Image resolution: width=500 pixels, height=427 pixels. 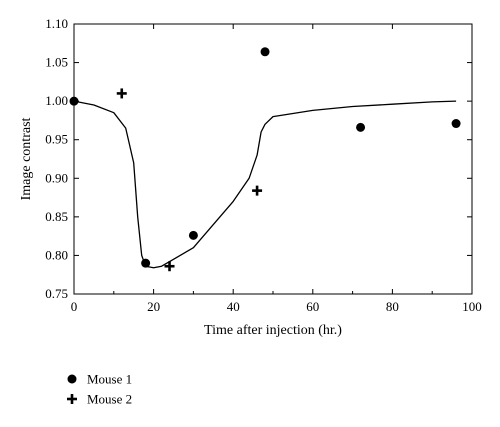 What do you see at coordinates (472, 306) in the screenshot?
I see `x-tick-label: 100` at bounding box center [472, 306].